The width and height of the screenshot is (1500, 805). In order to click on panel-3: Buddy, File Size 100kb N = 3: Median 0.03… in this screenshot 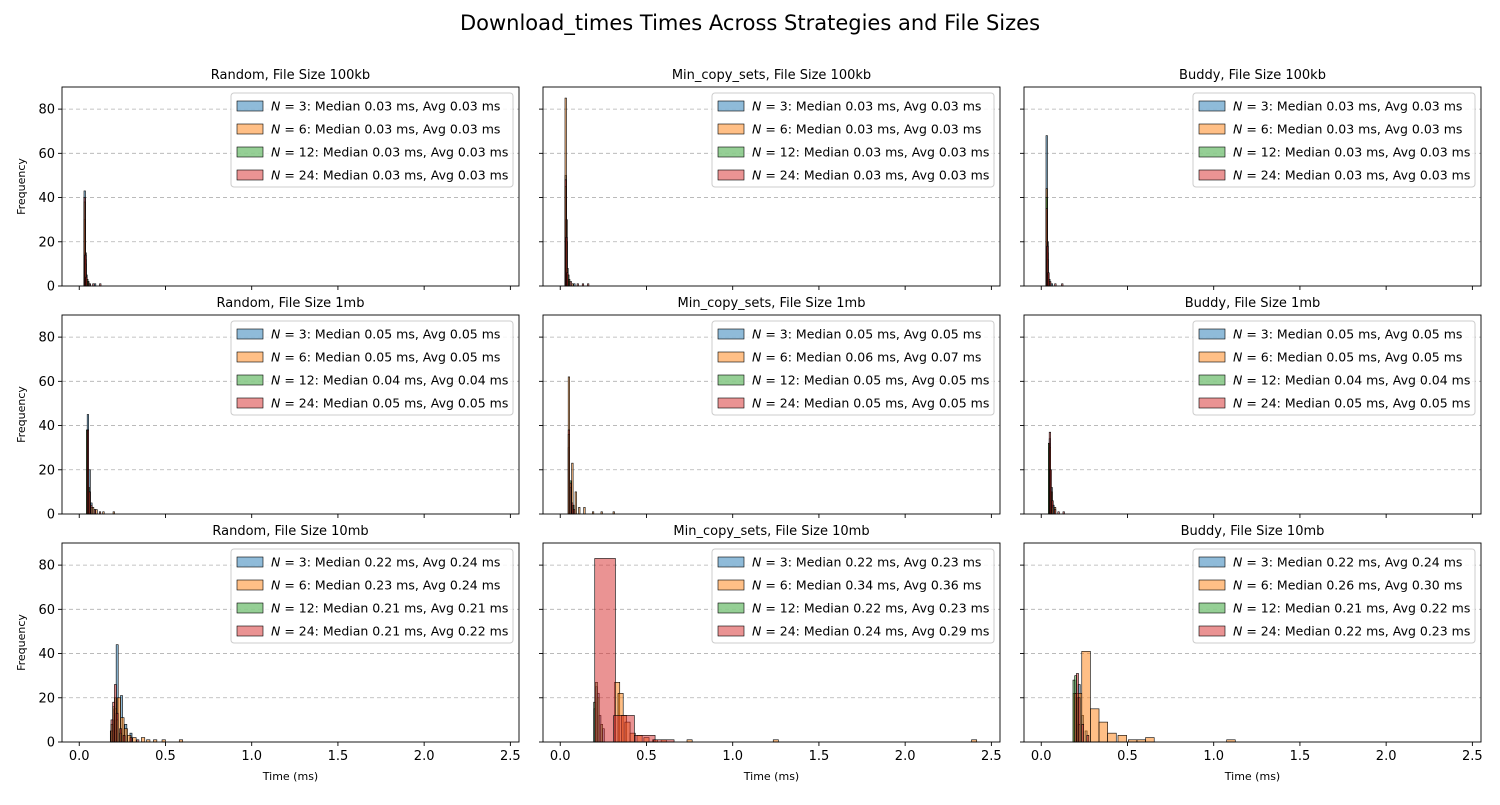, I will do `click(1251, 179)`.